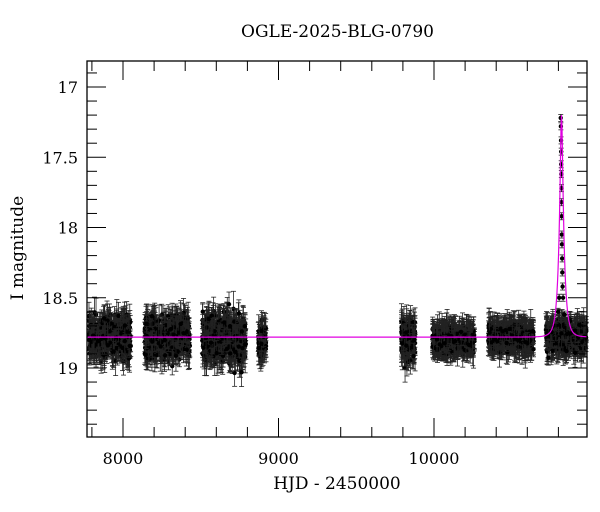 The image size is (600, 512). I want to click on x-axis-label: HJD - 2450000, so click(337, 484).